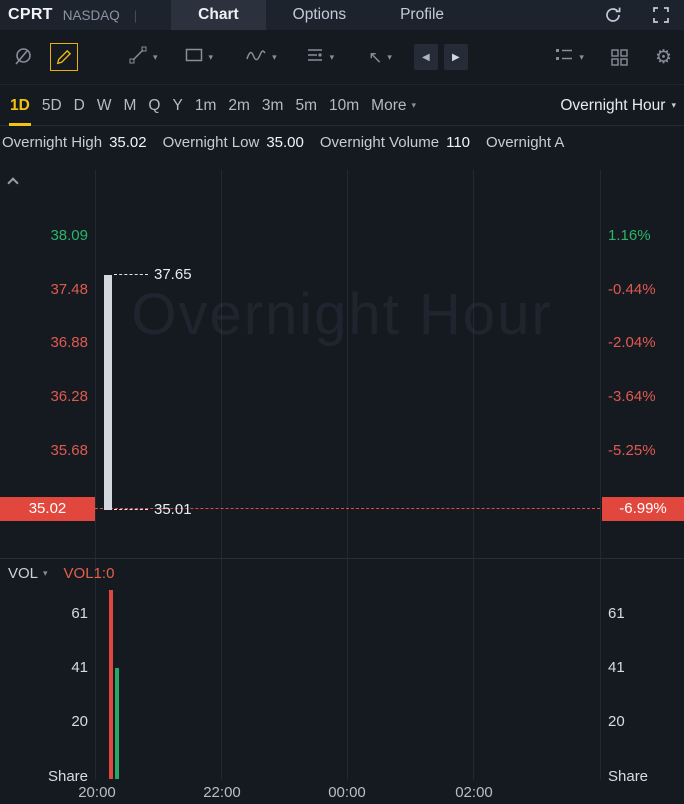  Describe the element at coordinates (306, 105) in the screenshot. I see `timeframe-5m: 5m` at that location.